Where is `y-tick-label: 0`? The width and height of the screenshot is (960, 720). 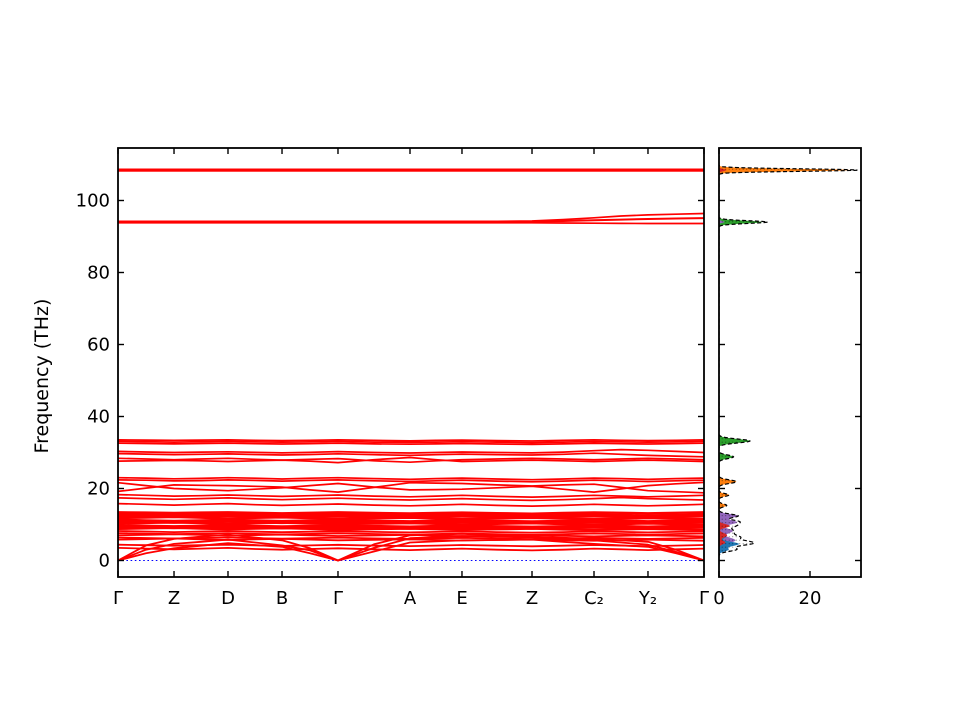 y-tick-label: 0 is located at coordinates (104, 561).